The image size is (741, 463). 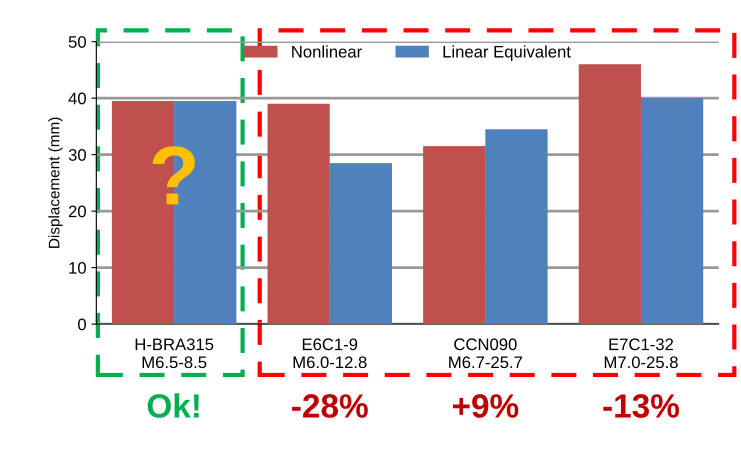 What do you see at coordinates (77, 98) in the screenshot?
I see `y-tick-label: 40` at bounding box center [77, 98].